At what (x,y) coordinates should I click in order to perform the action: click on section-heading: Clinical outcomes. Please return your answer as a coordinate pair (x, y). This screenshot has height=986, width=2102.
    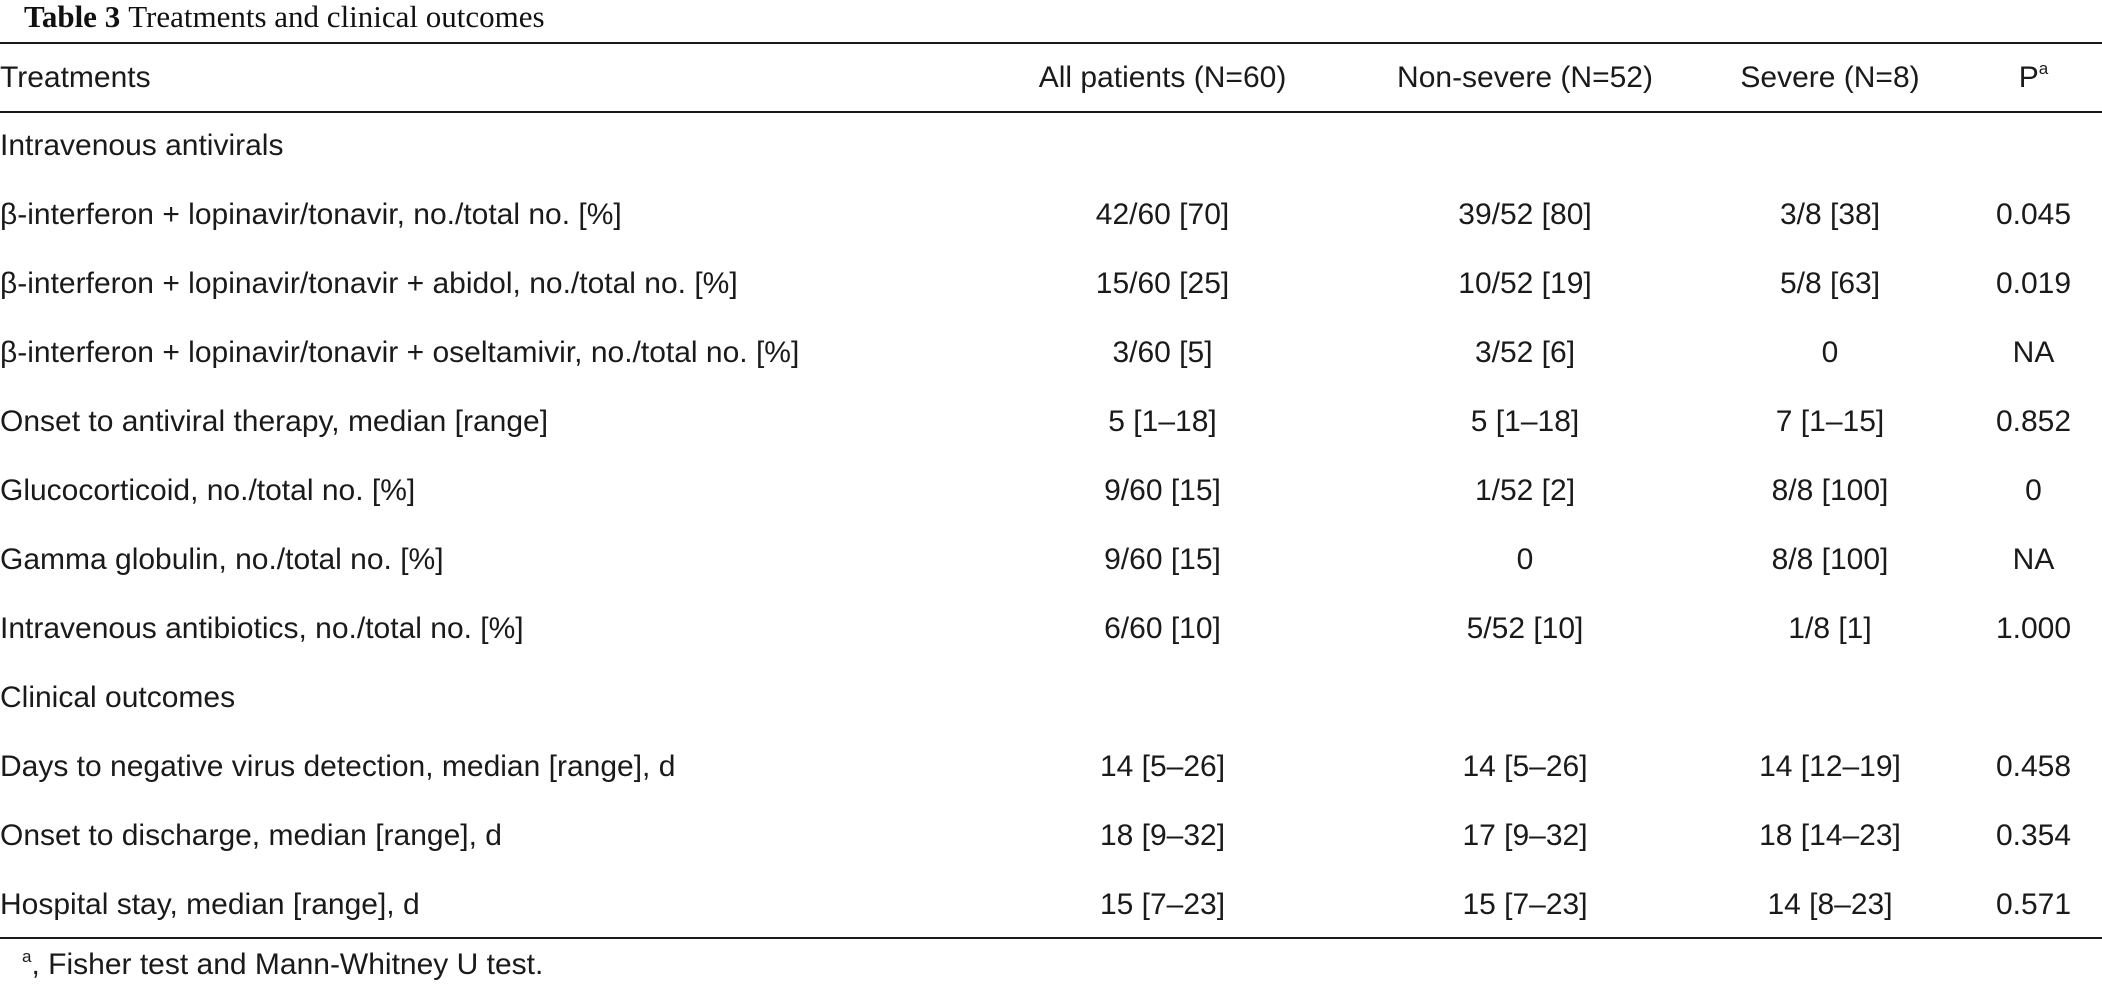
    Looking at the image, I should click on (118, 697).